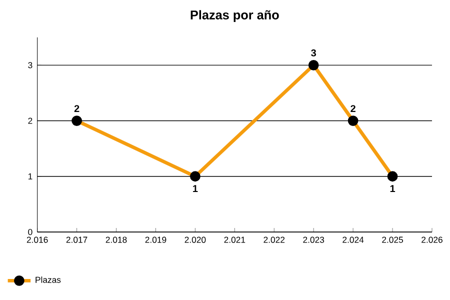 The height and width of the screenshot is (300, 450). Describe the element at coordinates (195, 239) in the screenshot. I see `x-tick-label: 2.020` at that location.